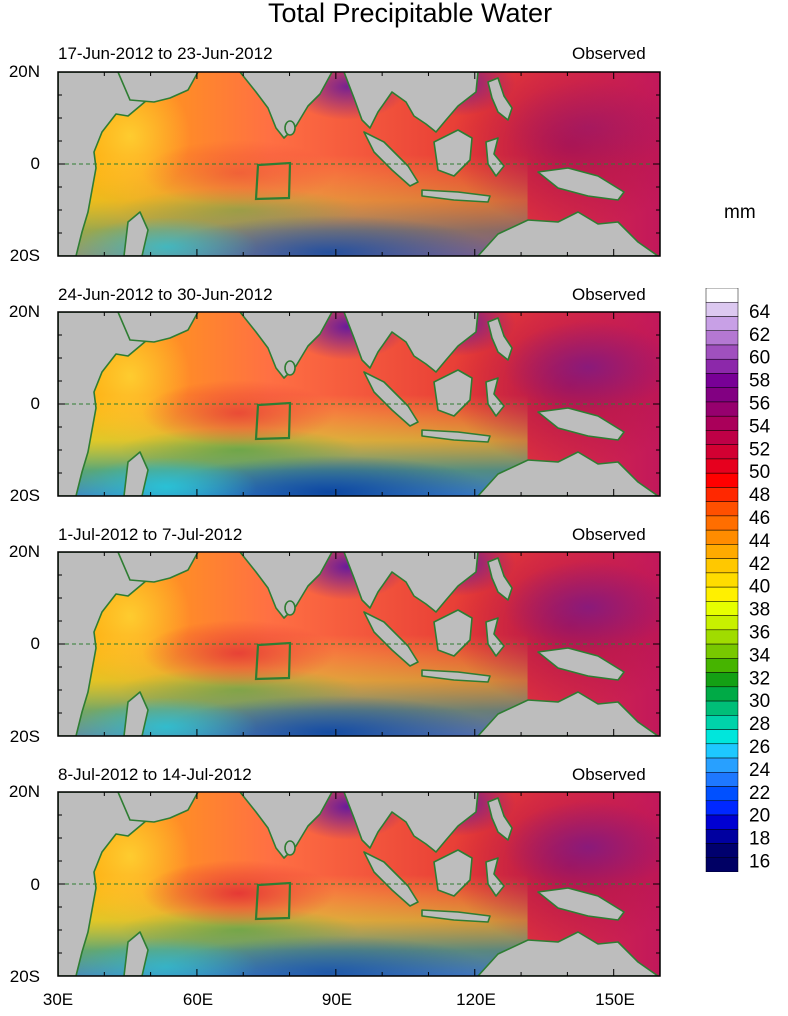 The image size is (788, 1016). Describe the element at coordinates (476, 999) in the screenshot. I see `lon-label-120e: 120E` at that location.